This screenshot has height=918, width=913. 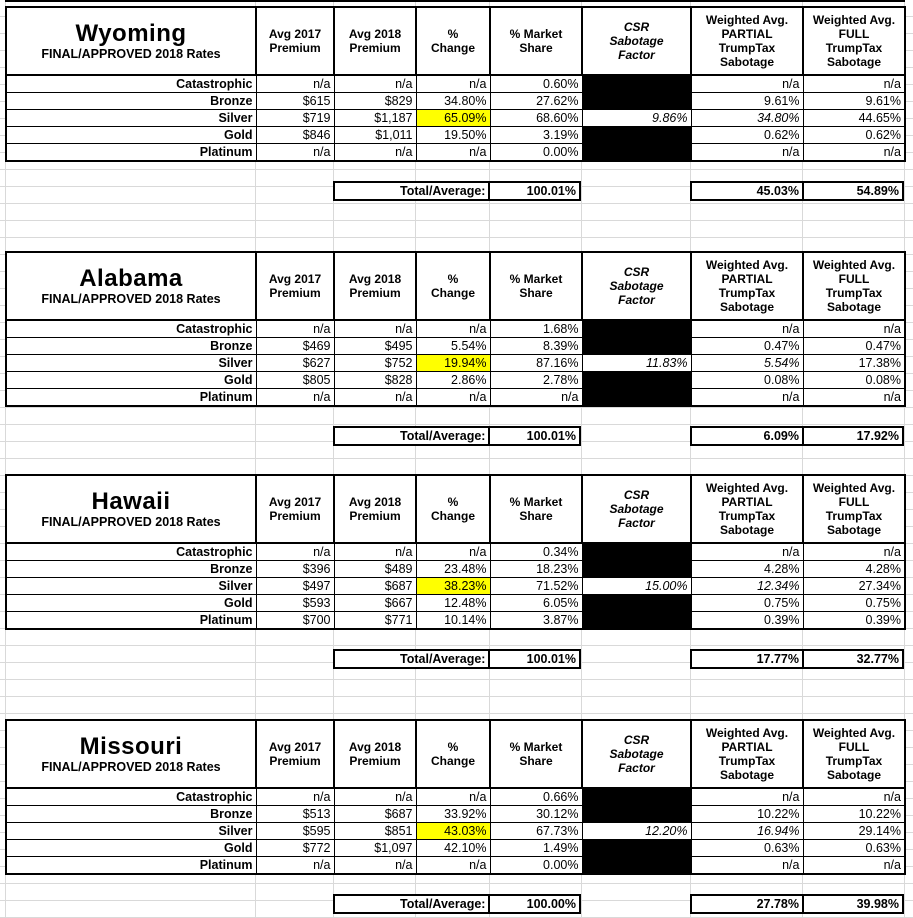 I want to click on partial-sabotage-cell: 34.80%, so click(x=747, y=118).